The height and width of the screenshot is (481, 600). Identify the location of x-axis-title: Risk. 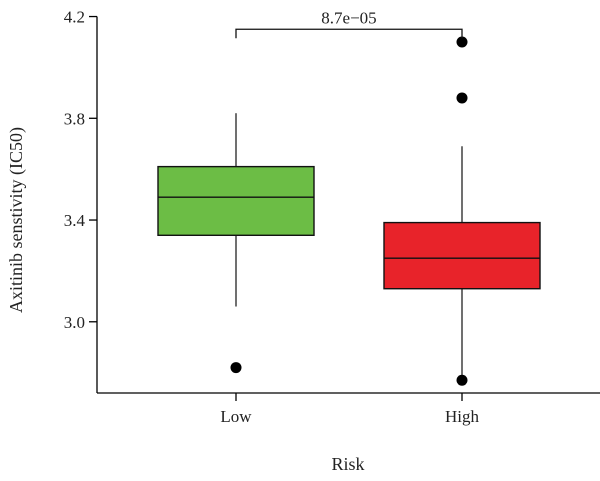
(347, 464).